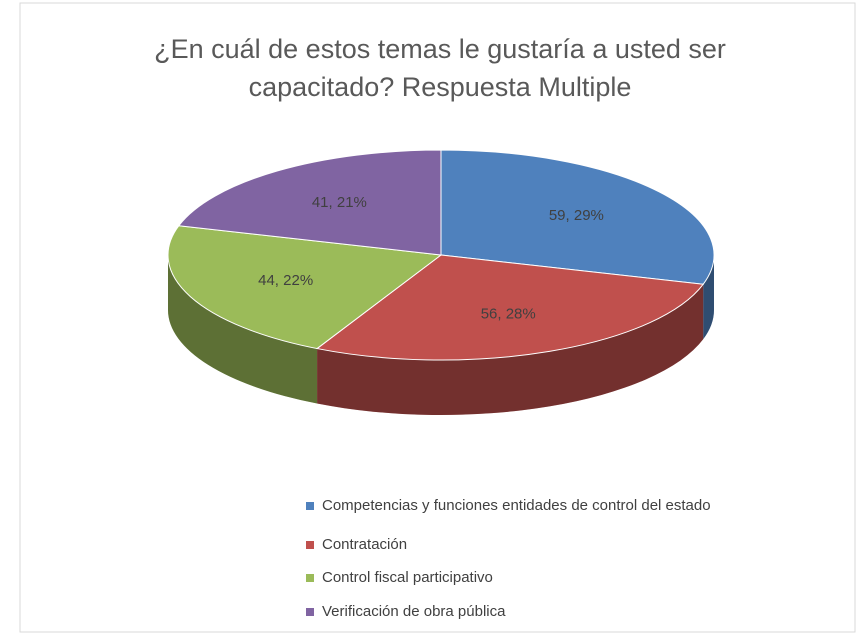  What do you see at coordinates (407, 577) in the screenshot?
I see `legend-label: Control fiscal participativo` at bounding box center [407, 577].